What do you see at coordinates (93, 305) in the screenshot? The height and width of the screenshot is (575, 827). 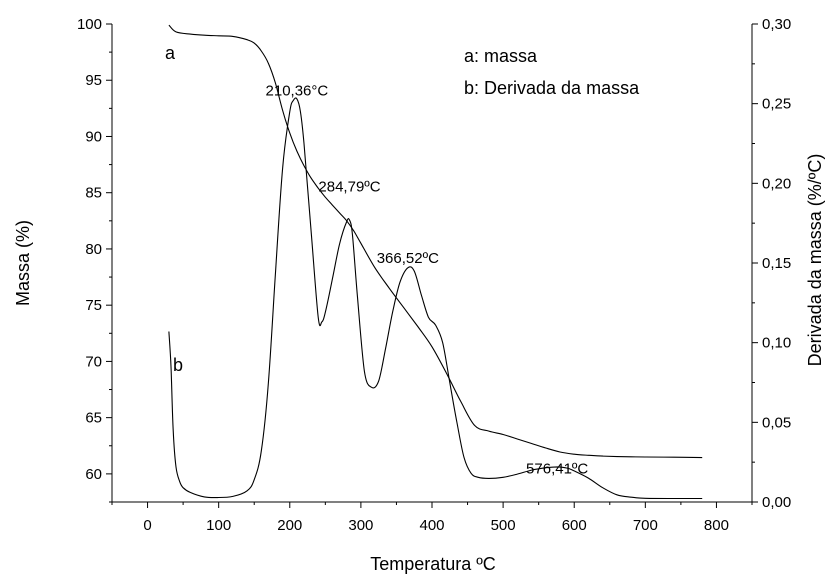 I see `y-left-tick-label-3: 75` at bounding box center [93, 305].